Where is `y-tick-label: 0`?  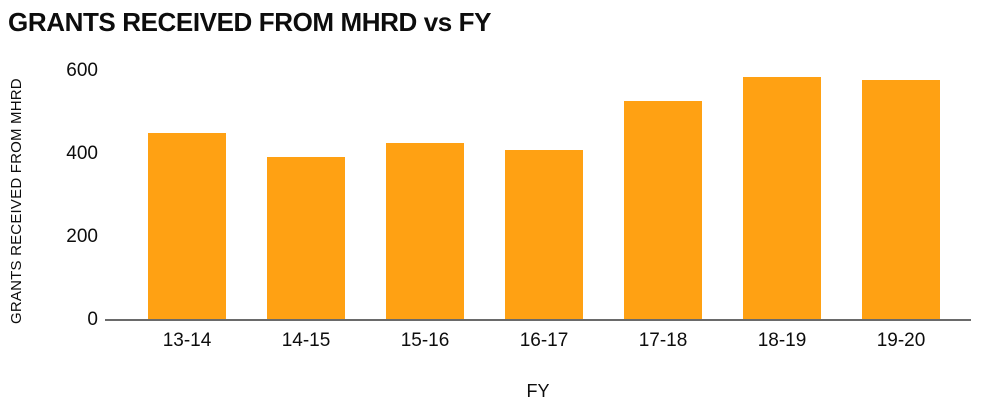 y-tick-label: 0 is located at coordinates (92, 319).